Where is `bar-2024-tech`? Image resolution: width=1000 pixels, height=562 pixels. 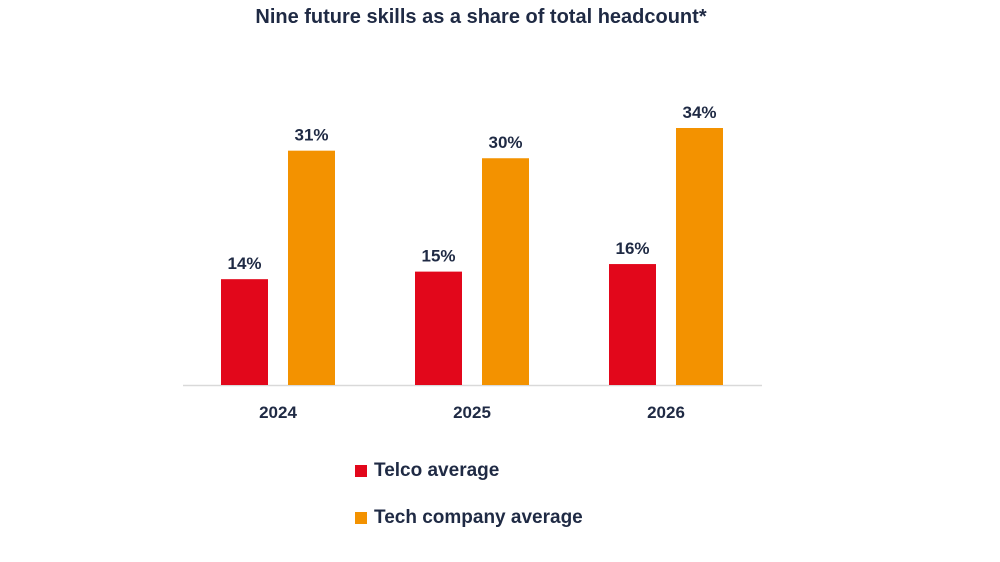 bar-2024-tech is located at coordinates (311, 267).